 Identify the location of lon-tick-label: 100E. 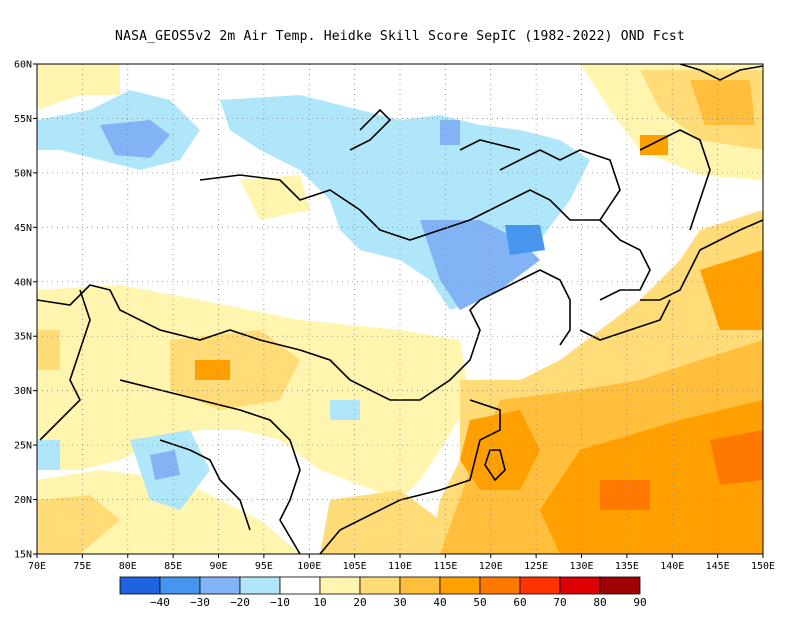
(309, 566).